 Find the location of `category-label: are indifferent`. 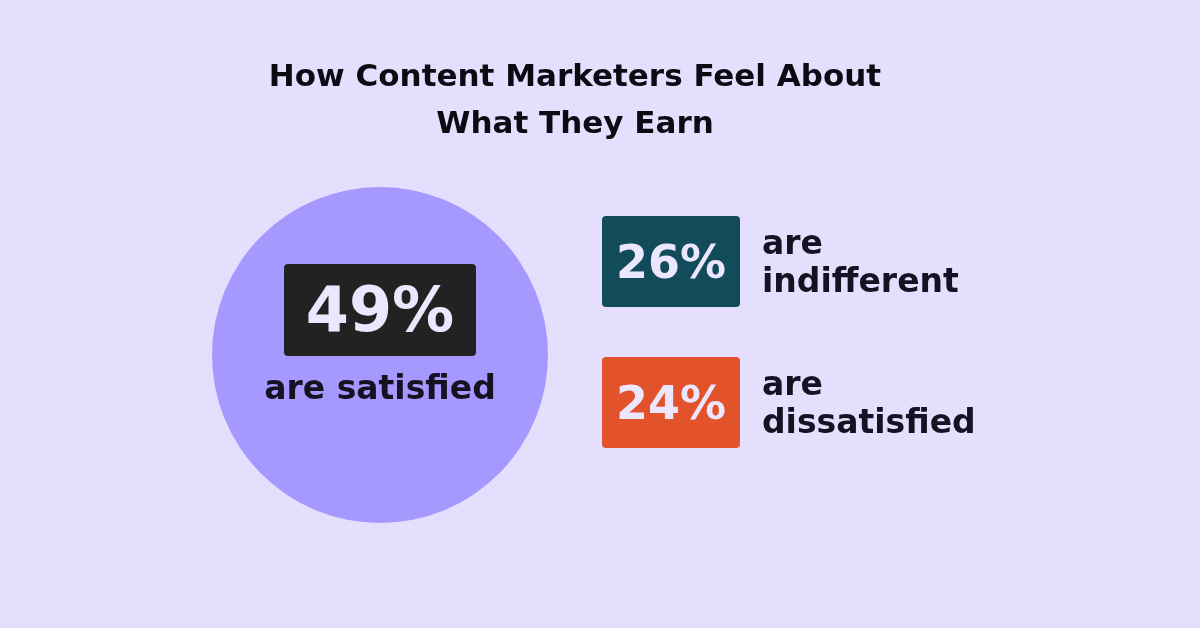

category-label: are indifferent is located at coordinates (861, 261).